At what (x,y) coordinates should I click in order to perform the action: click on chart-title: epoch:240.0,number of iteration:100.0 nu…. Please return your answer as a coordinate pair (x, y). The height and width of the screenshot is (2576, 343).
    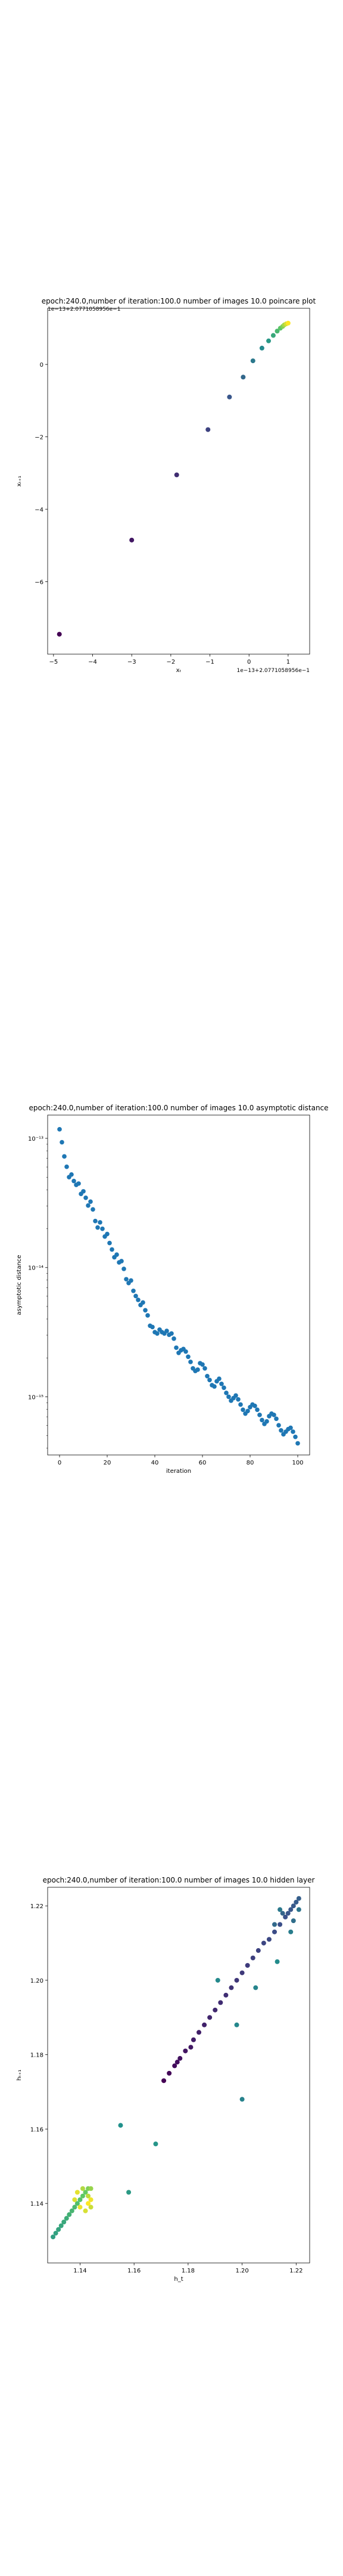
    Looking at the image, I should click on (179, 1880).